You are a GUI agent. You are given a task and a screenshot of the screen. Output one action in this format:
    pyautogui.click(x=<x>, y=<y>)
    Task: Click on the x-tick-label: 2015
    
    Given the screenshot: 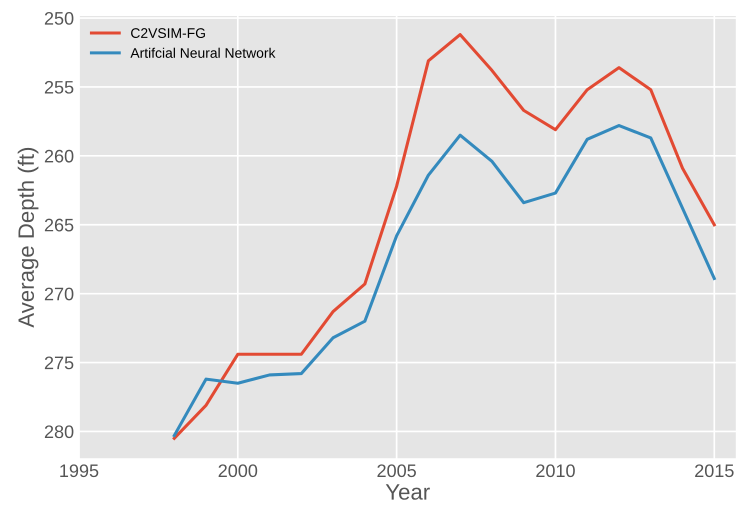 What is the action you would take?
    pyautogui.click(x=714, y=471)
    